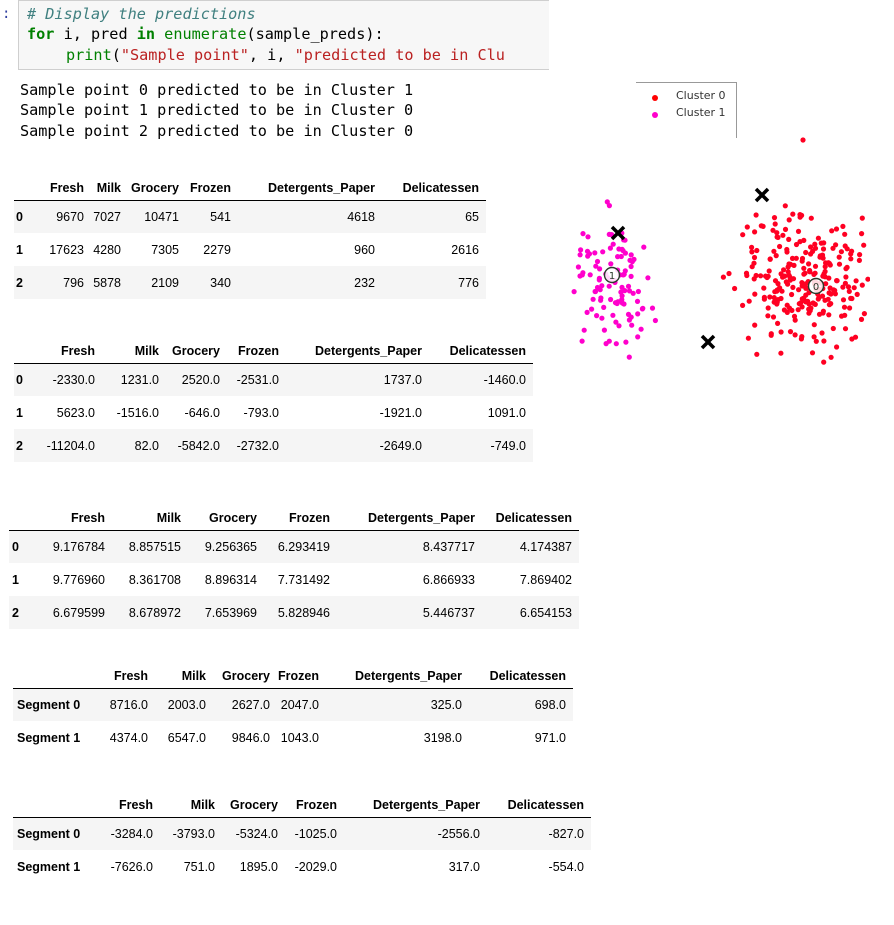 The width and height of the screenshot is (894, 925). What do you see at coordinates (446, 704) in the screenshot?
I see `table-cell: 325.0` at bounding box center [446, 704].